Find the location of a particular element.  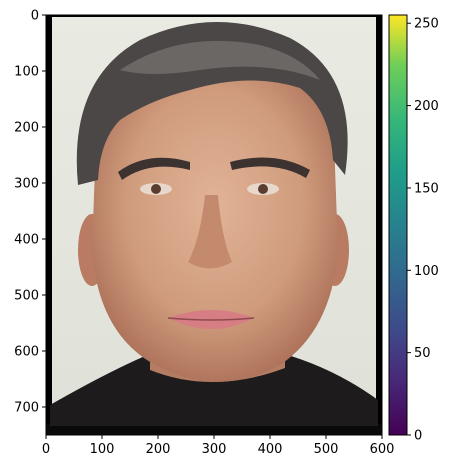

colorbar-tick-label: 100 is located at coordinates (426, 271).